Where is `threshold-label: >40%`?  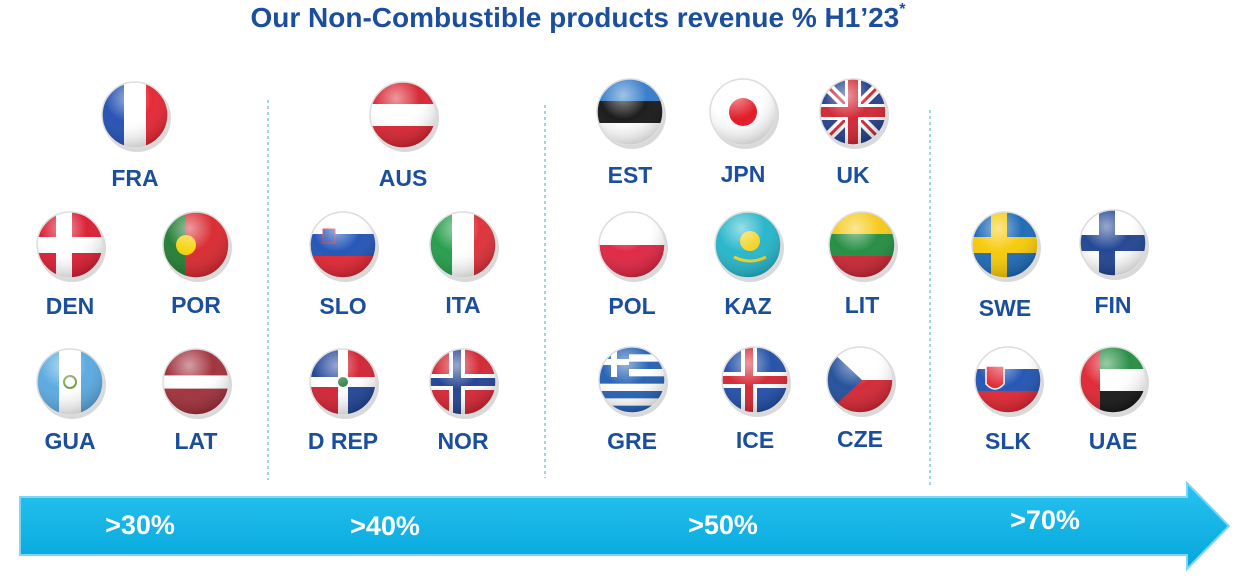 threshold-label: >40% is located at coordinates (385, 526).